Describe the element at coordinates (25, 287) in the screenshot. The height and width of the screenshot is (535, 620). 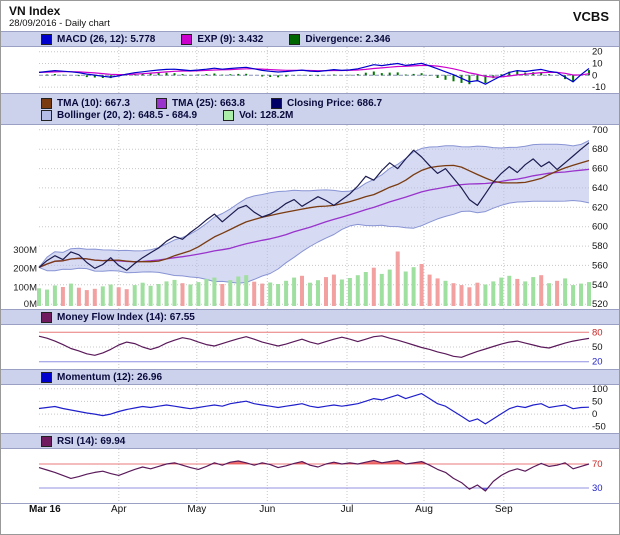
I see `svg-text: 100M` at that location.